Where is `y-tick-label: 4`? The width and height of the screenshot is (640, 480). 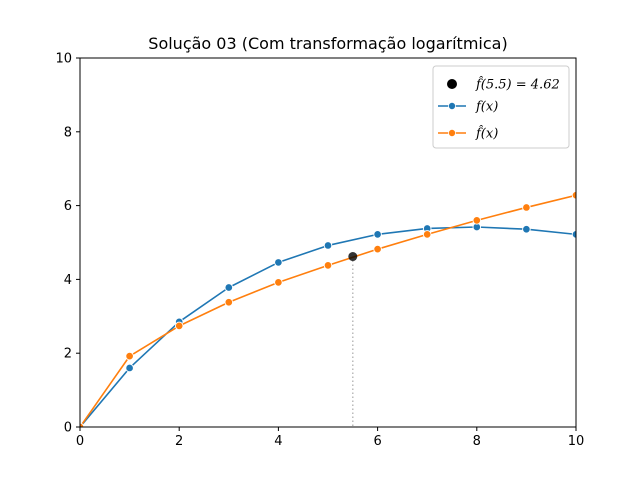 y-tick-label: 4 is located at coordinates (68, 280).